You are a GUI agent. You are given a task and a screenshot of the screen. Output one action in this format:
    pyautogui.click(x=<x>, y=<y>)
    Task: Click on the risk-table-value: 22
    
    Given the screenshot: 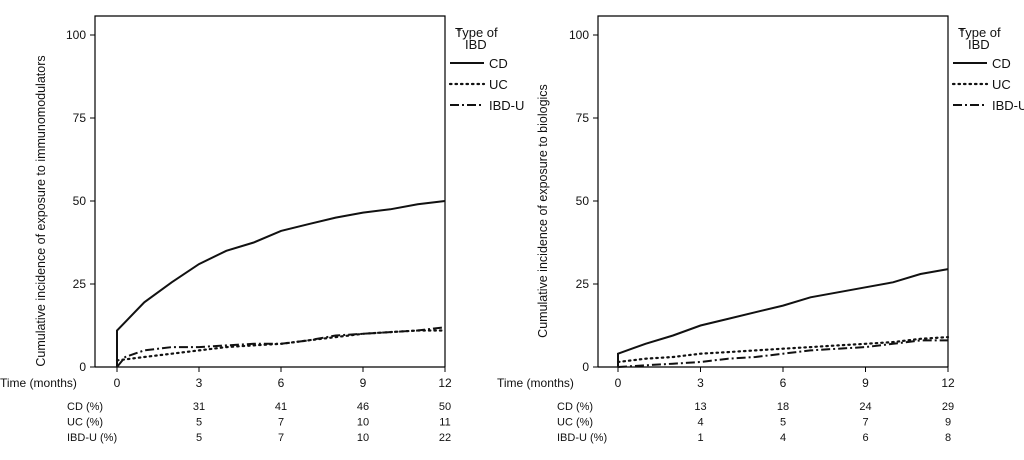 What is the action you would take?
    pyautogui.click(x=445, y=438)
    